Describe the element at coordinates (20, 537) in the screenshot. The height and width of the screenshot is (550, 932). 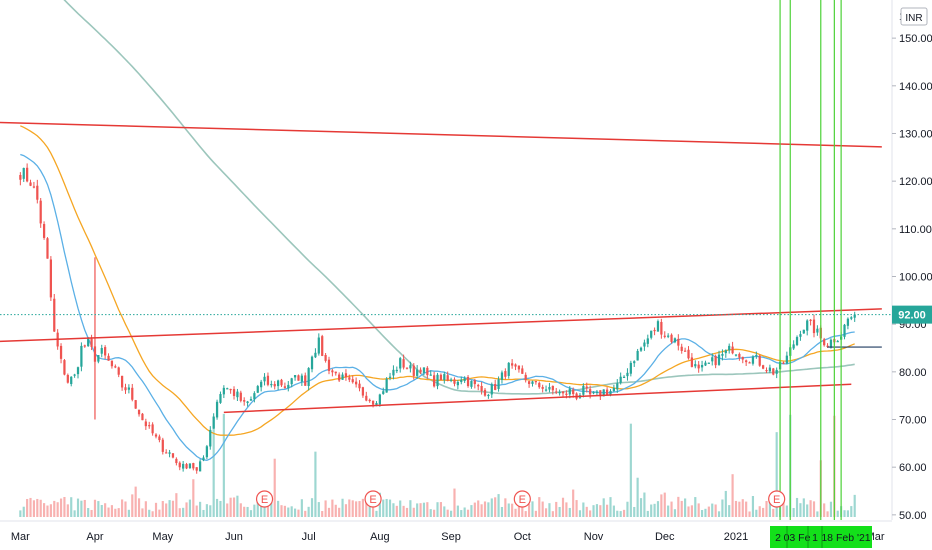
I see `x-tick-label: Mar` at that location.